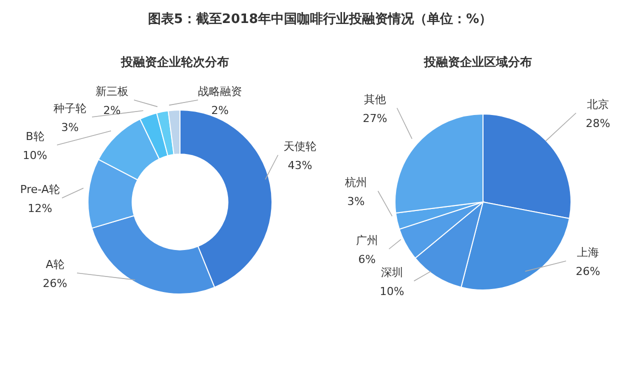 The height and width of the screenshot is (371, 640). What do you see at coordinates (70, 108) in the screenshot?
I see `slice-label: 种子轮` at bounding box center [70, 108].